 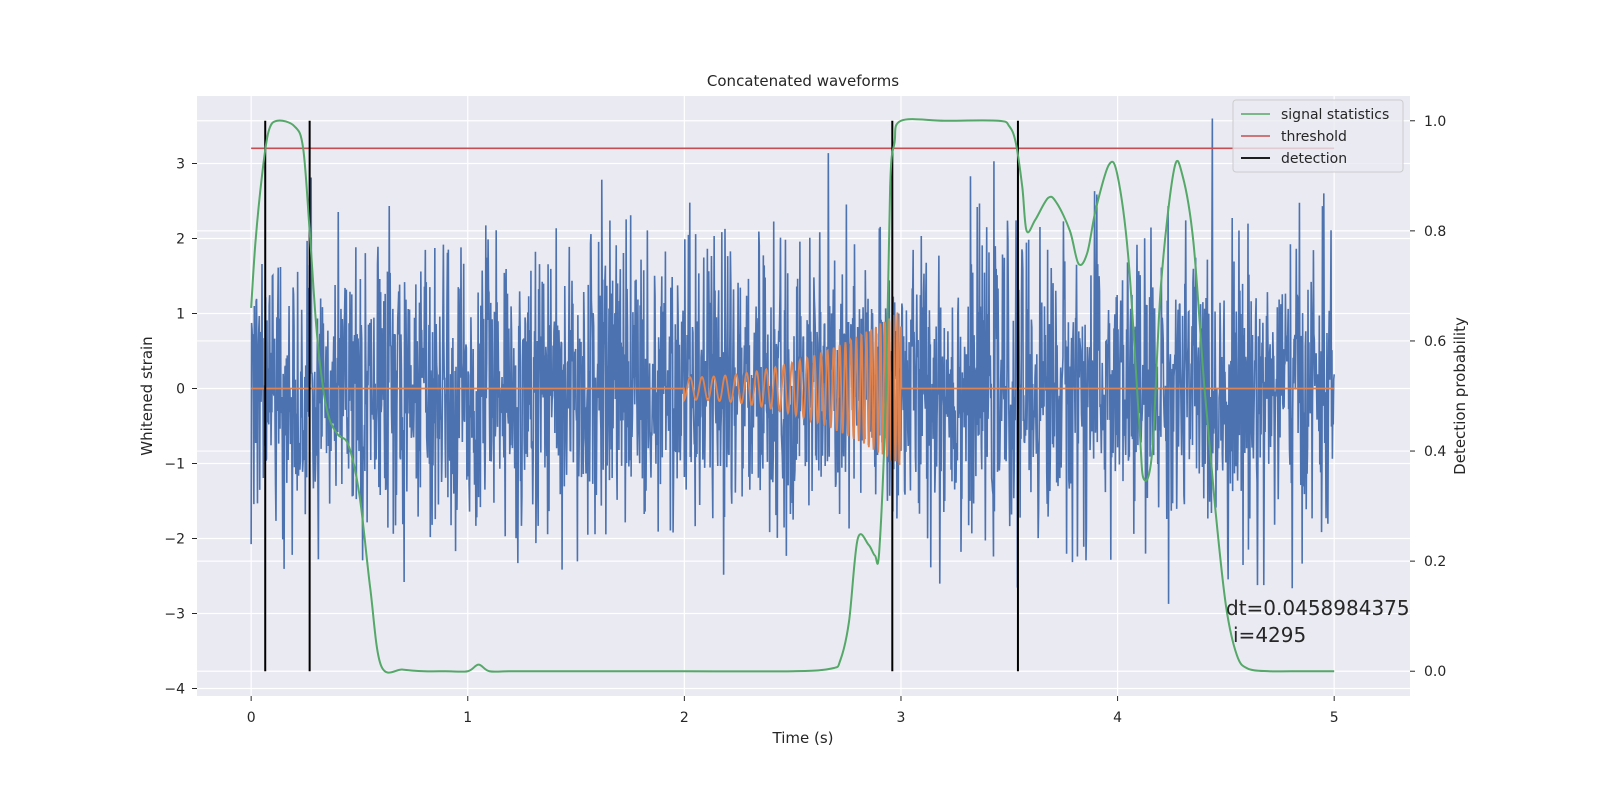 I want to click on legend-label-threshold: threshold, so click(x=1314, y=137).